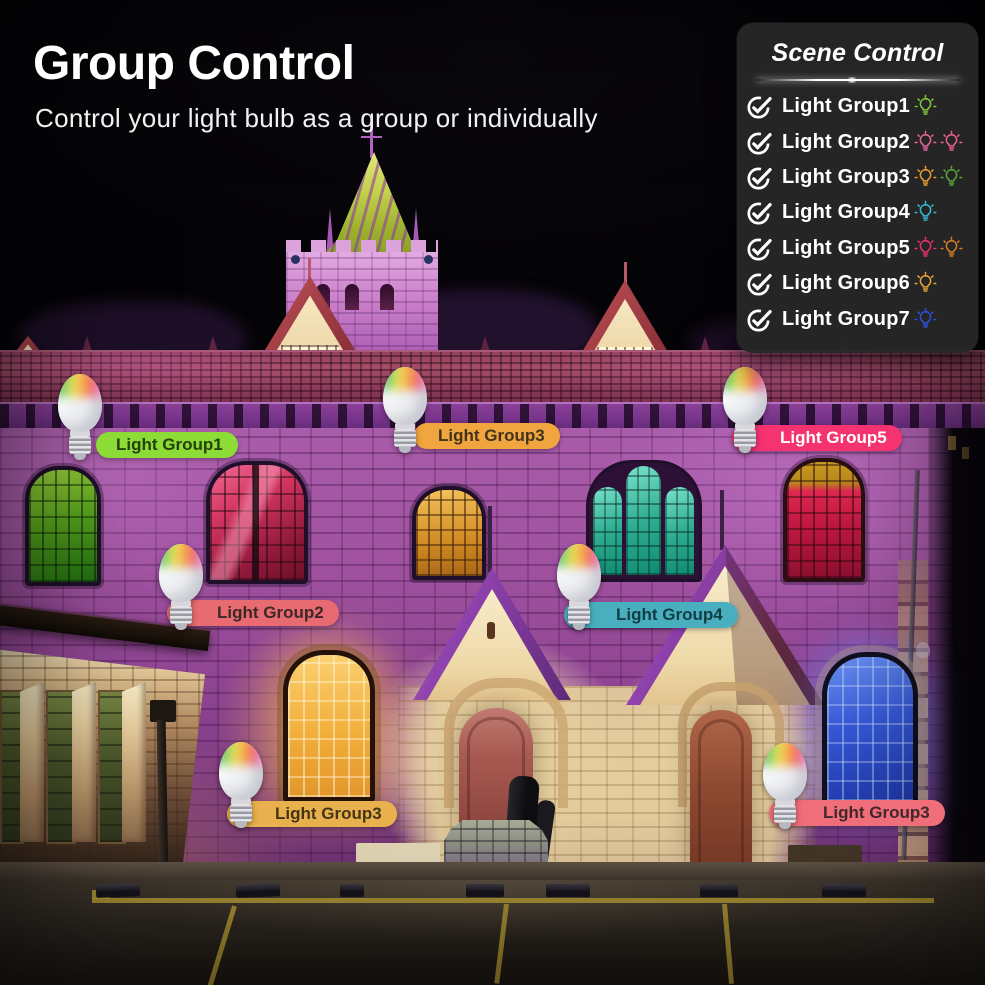 Image resolution: width=985 pixels, height=985 pixels. I want to click on tiled-roof, so click(492, 378).